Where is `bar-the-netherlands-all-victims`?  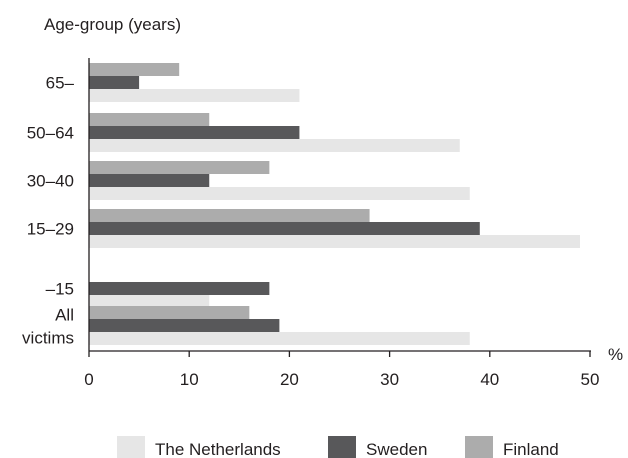
bar-the-netherlands-all-victims is located at coordinates (279, 338).